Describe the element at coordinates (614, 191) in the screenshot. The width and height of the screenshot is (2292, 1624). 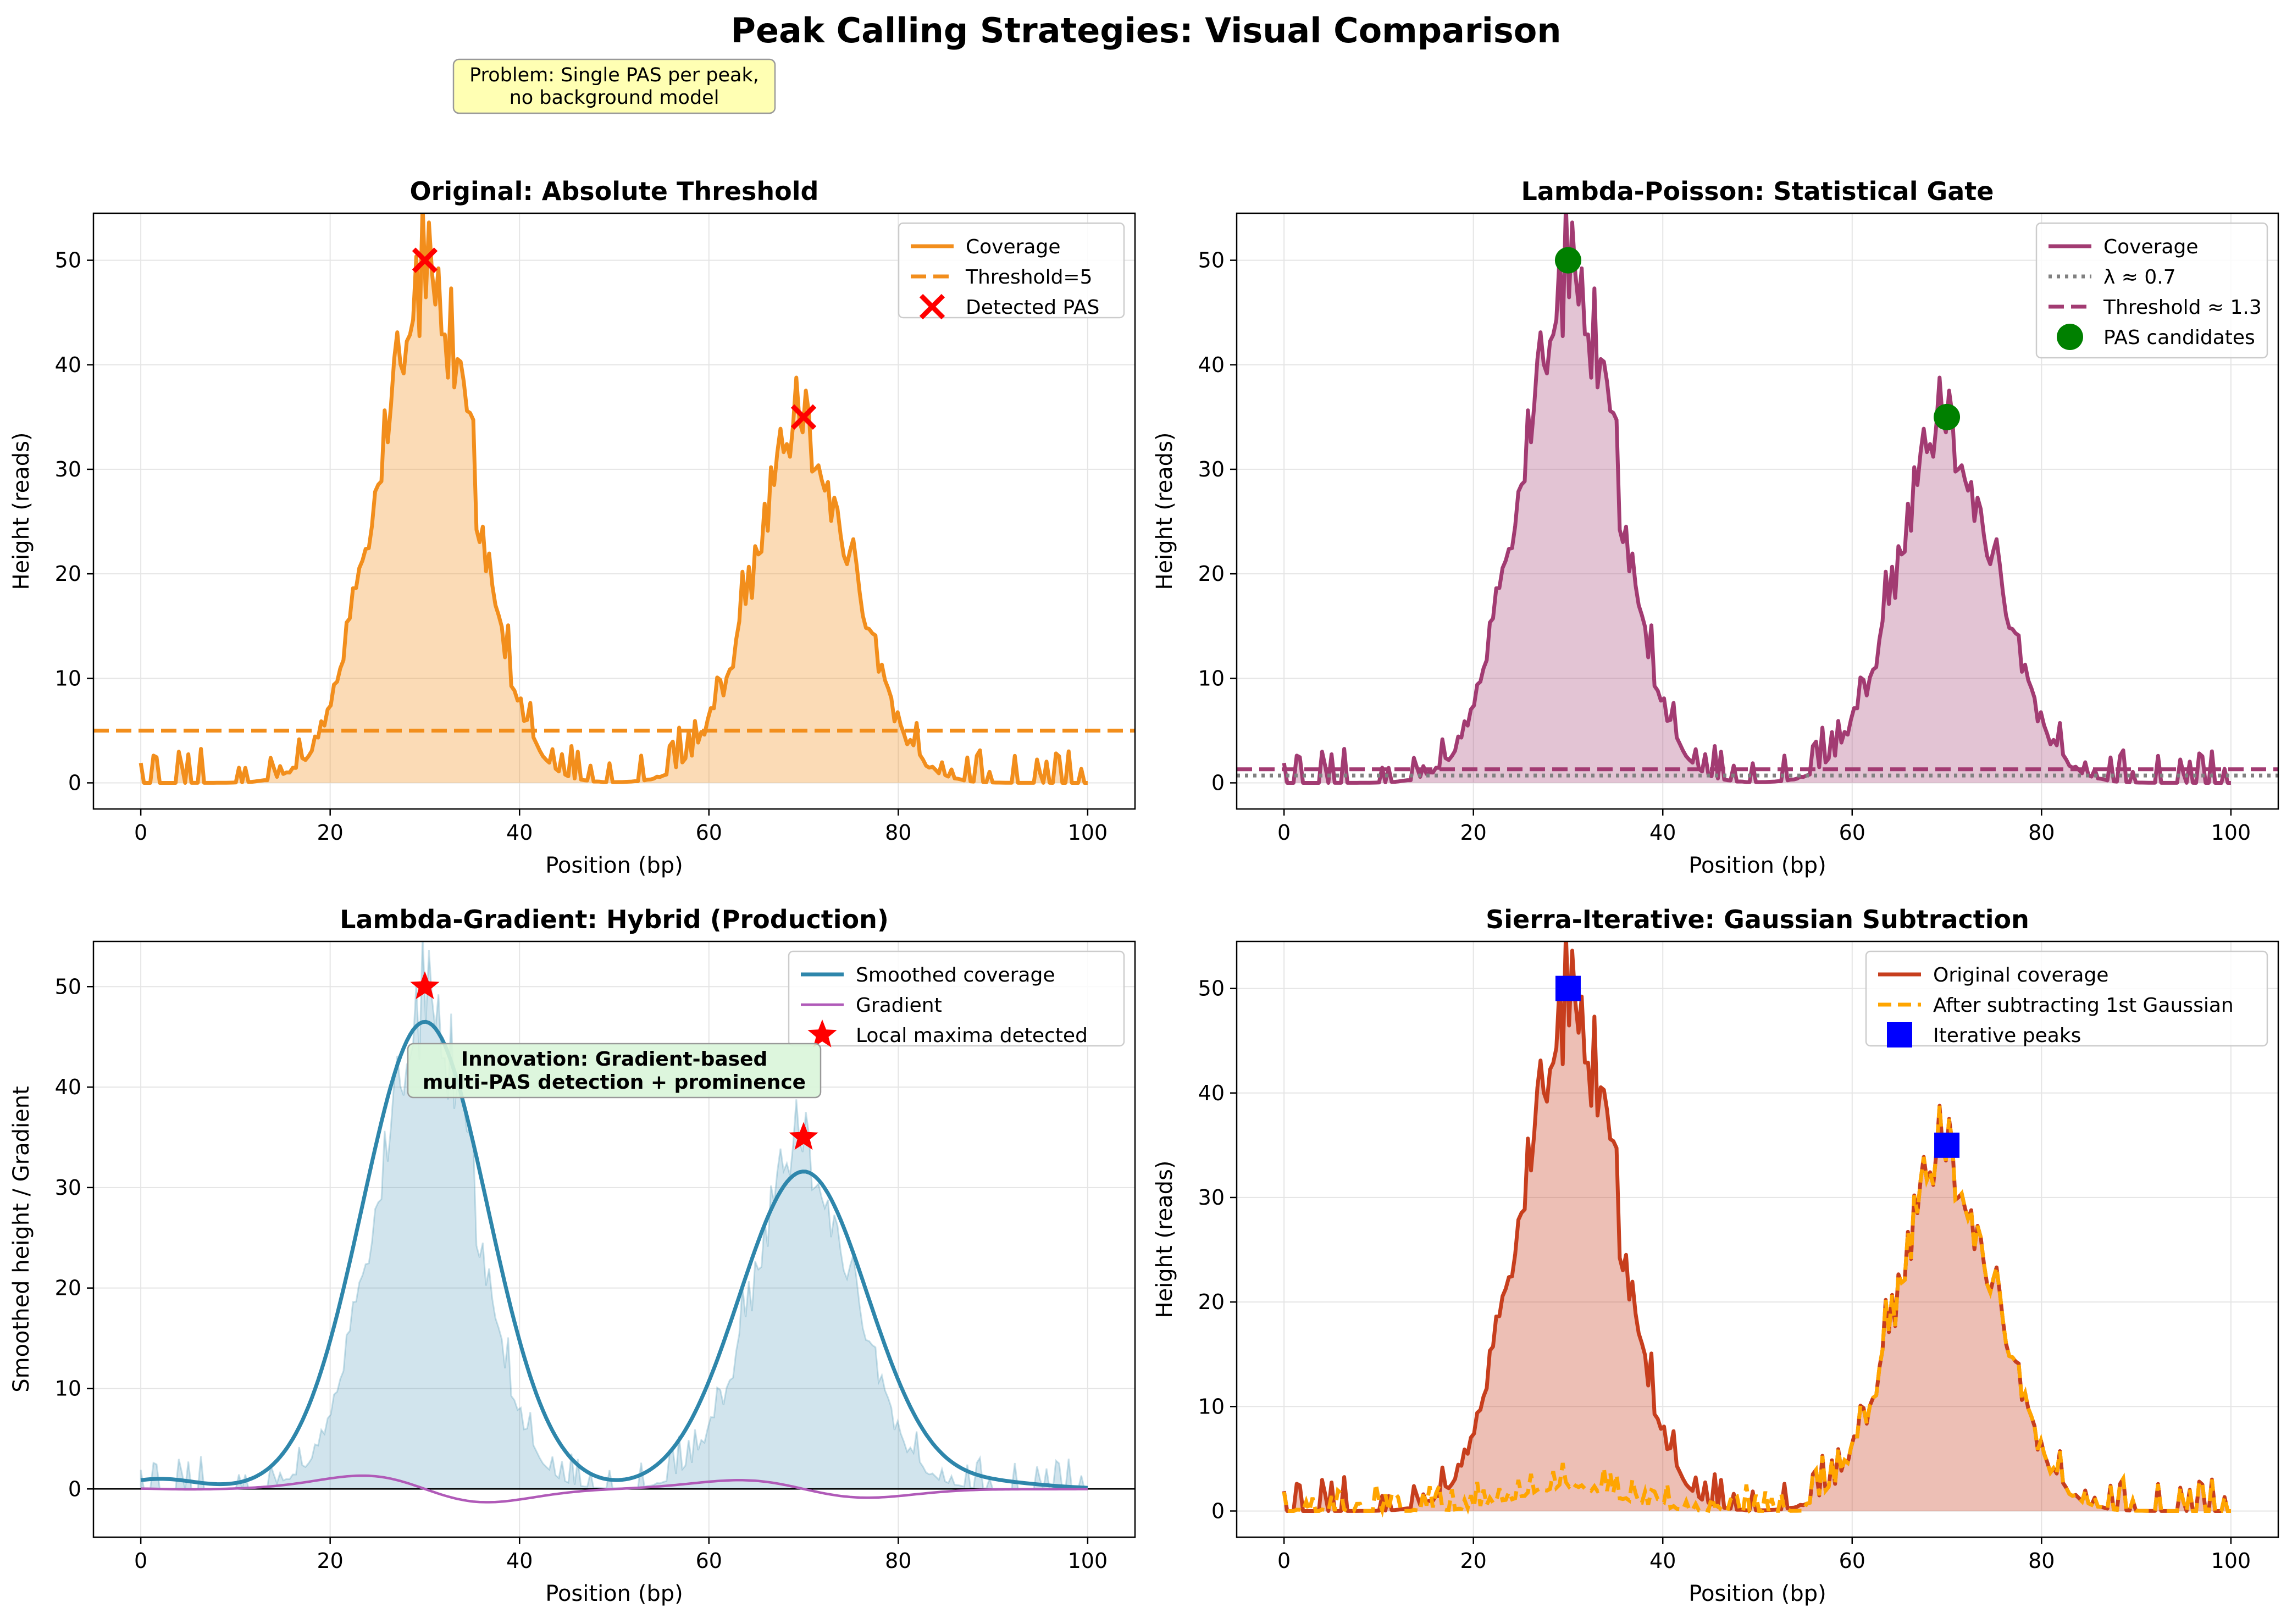
I see `chart-title: Original: Absolute Threshold` at that location.